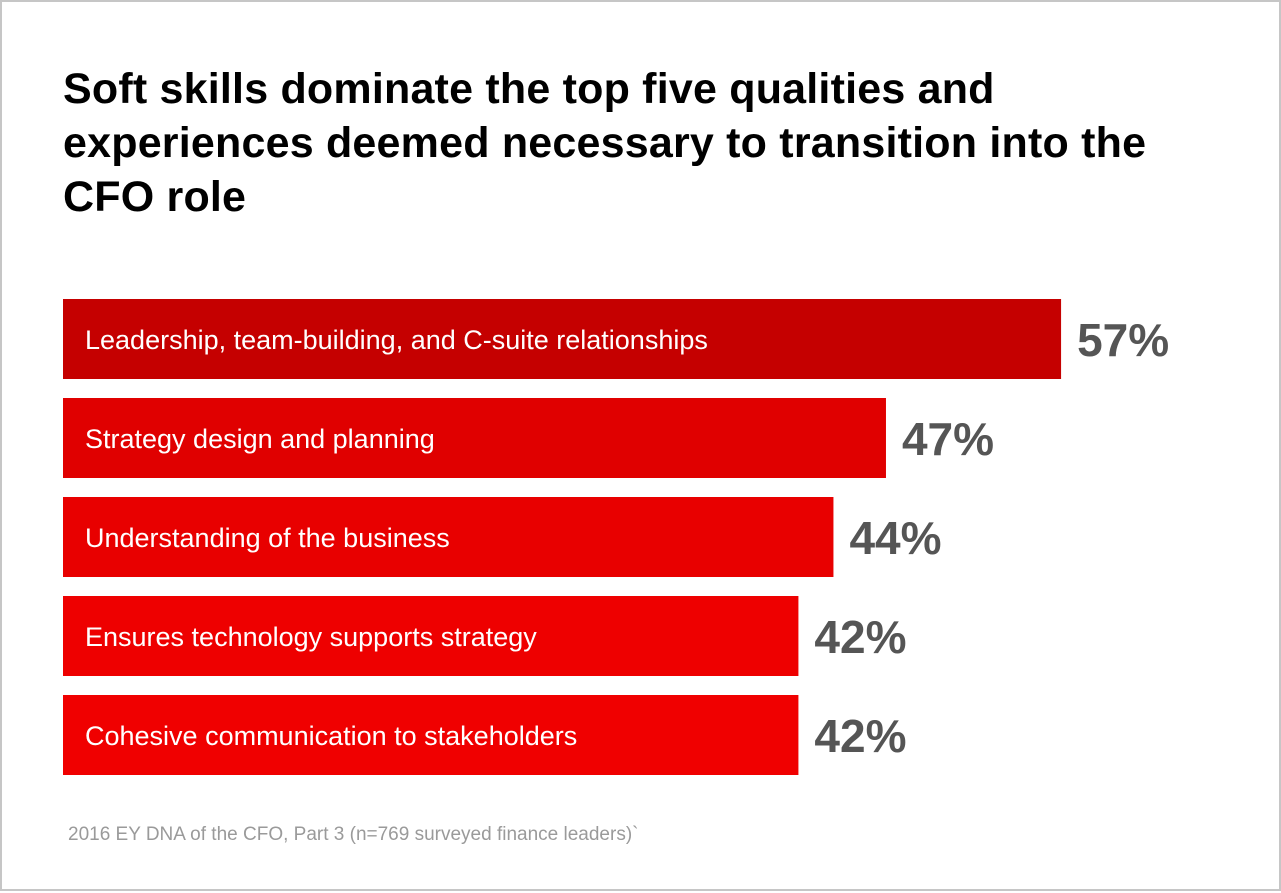  I want to click on value-label-5: 42%, so click(860, 736).